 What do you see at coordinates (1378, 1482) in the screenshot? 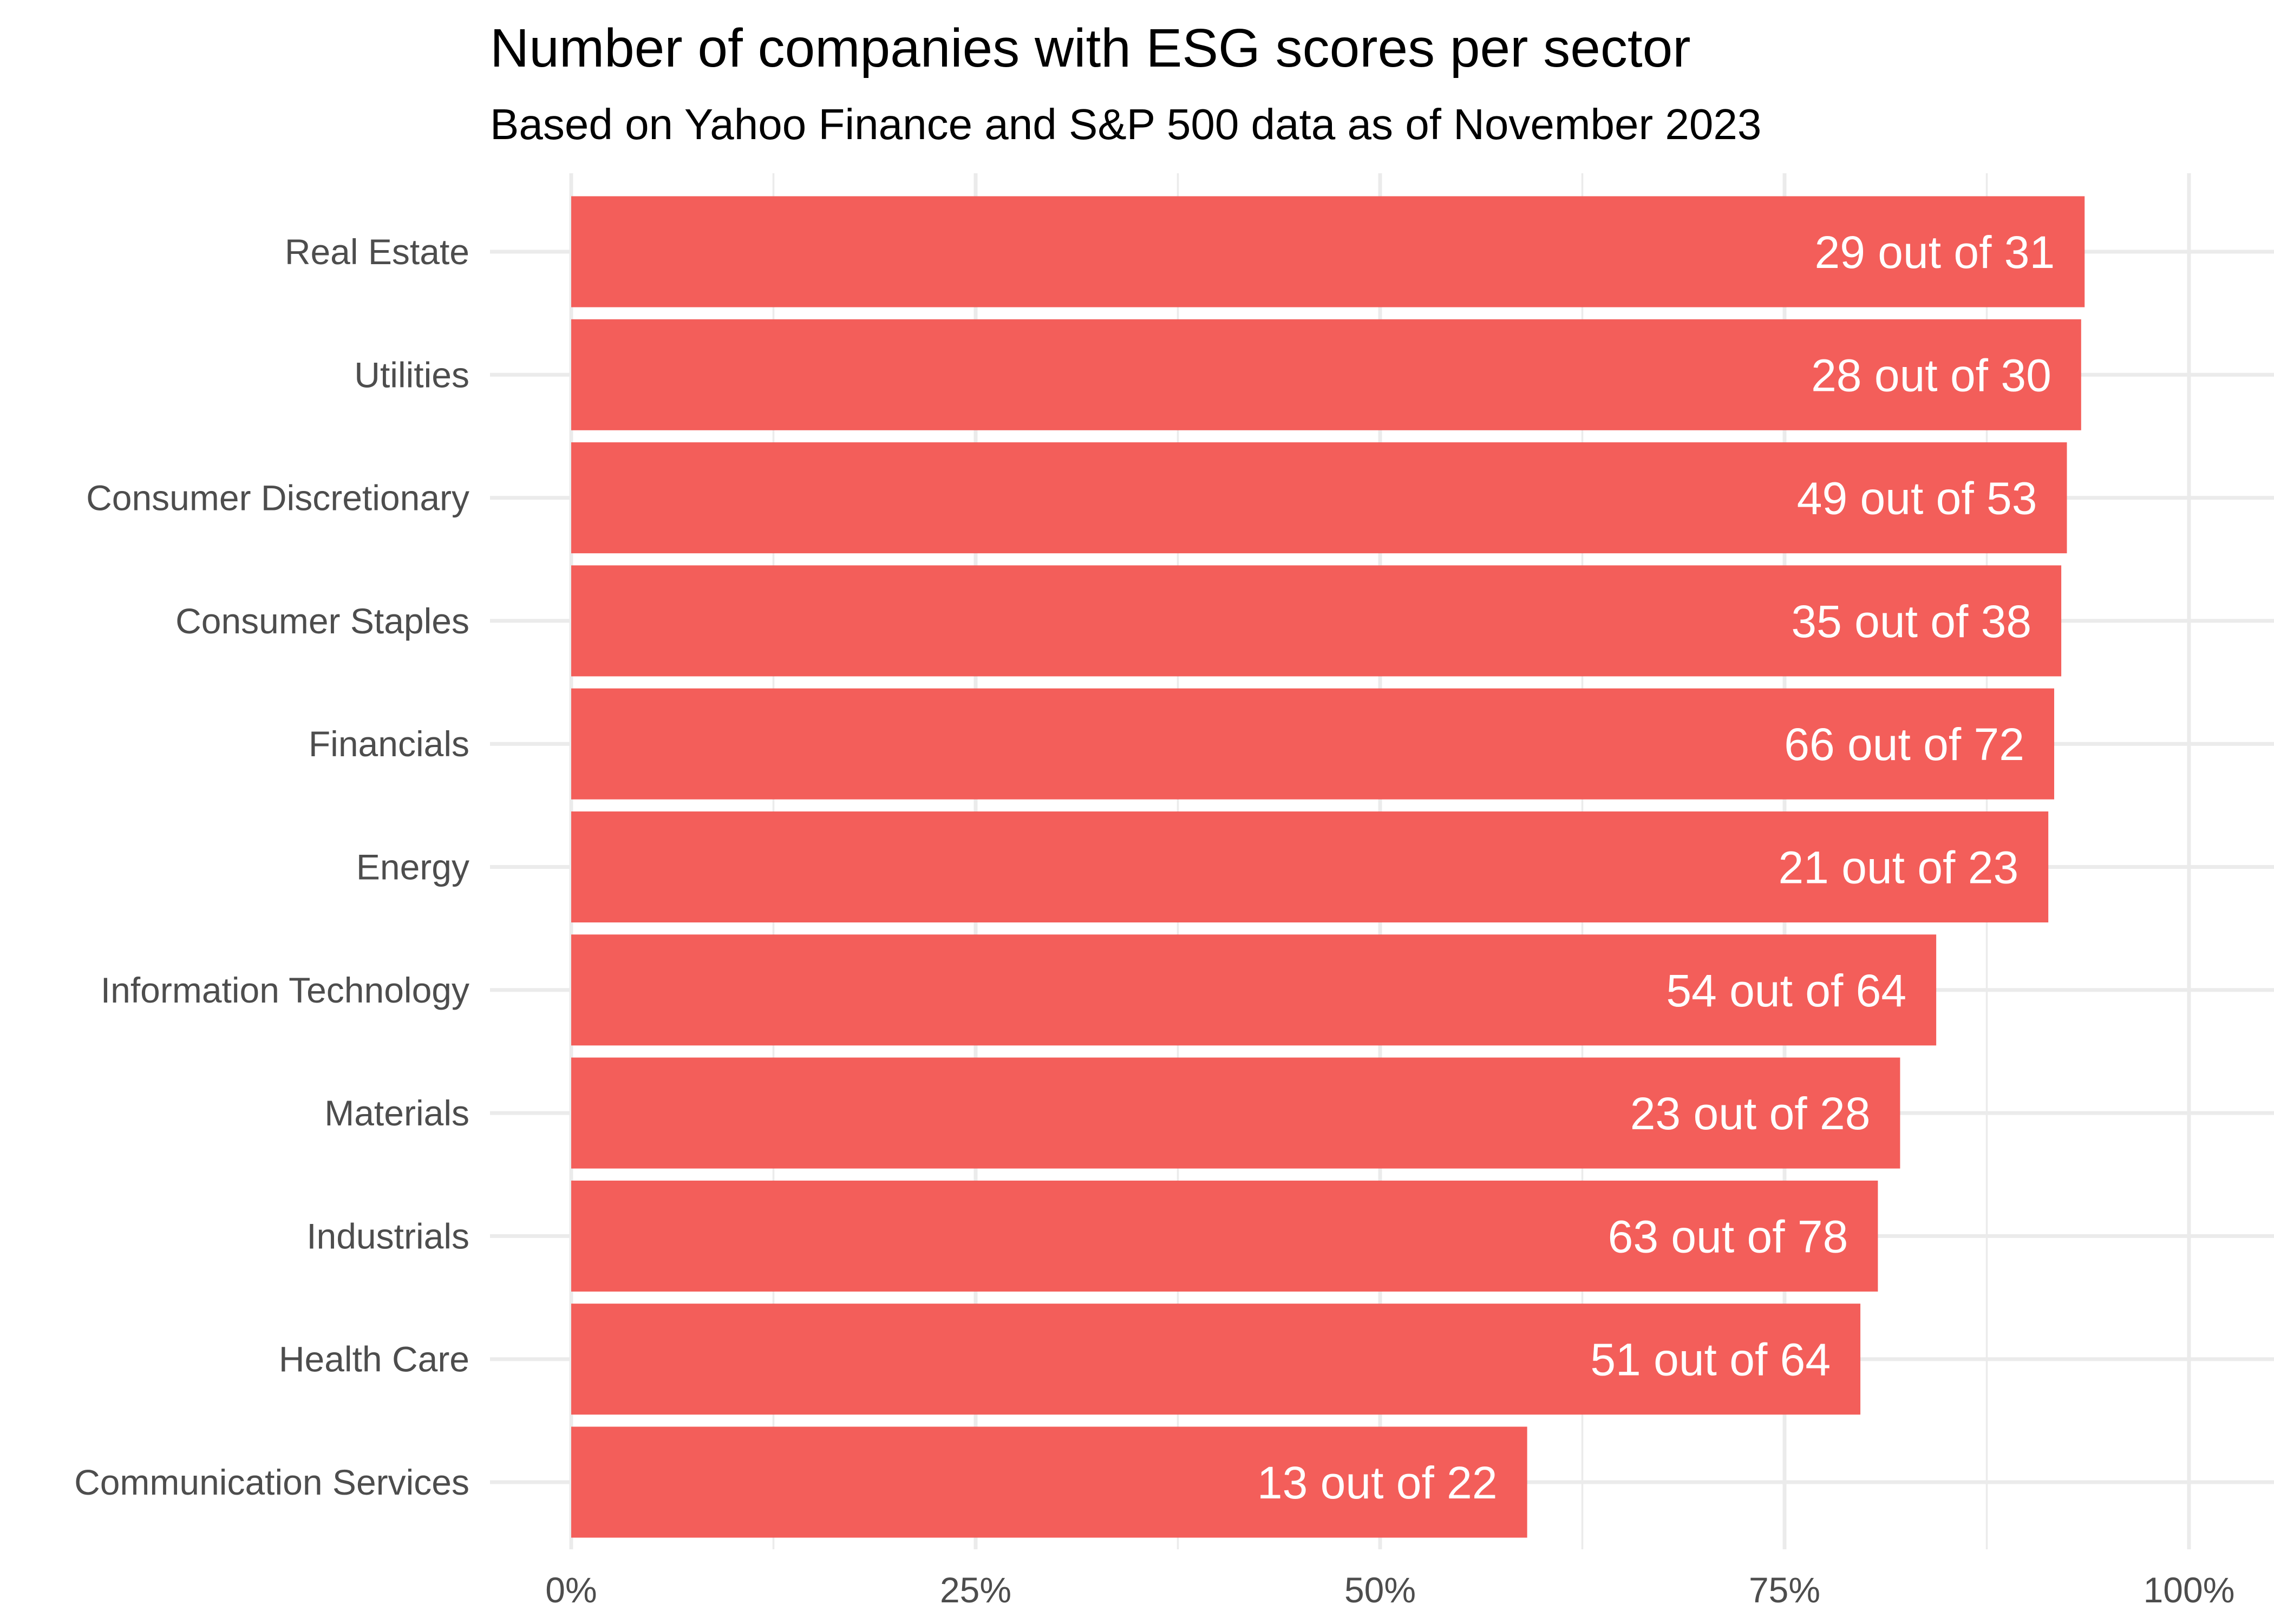
I see `bar-value-label: 13 out of 22` at bounding box center [1378, 1482].